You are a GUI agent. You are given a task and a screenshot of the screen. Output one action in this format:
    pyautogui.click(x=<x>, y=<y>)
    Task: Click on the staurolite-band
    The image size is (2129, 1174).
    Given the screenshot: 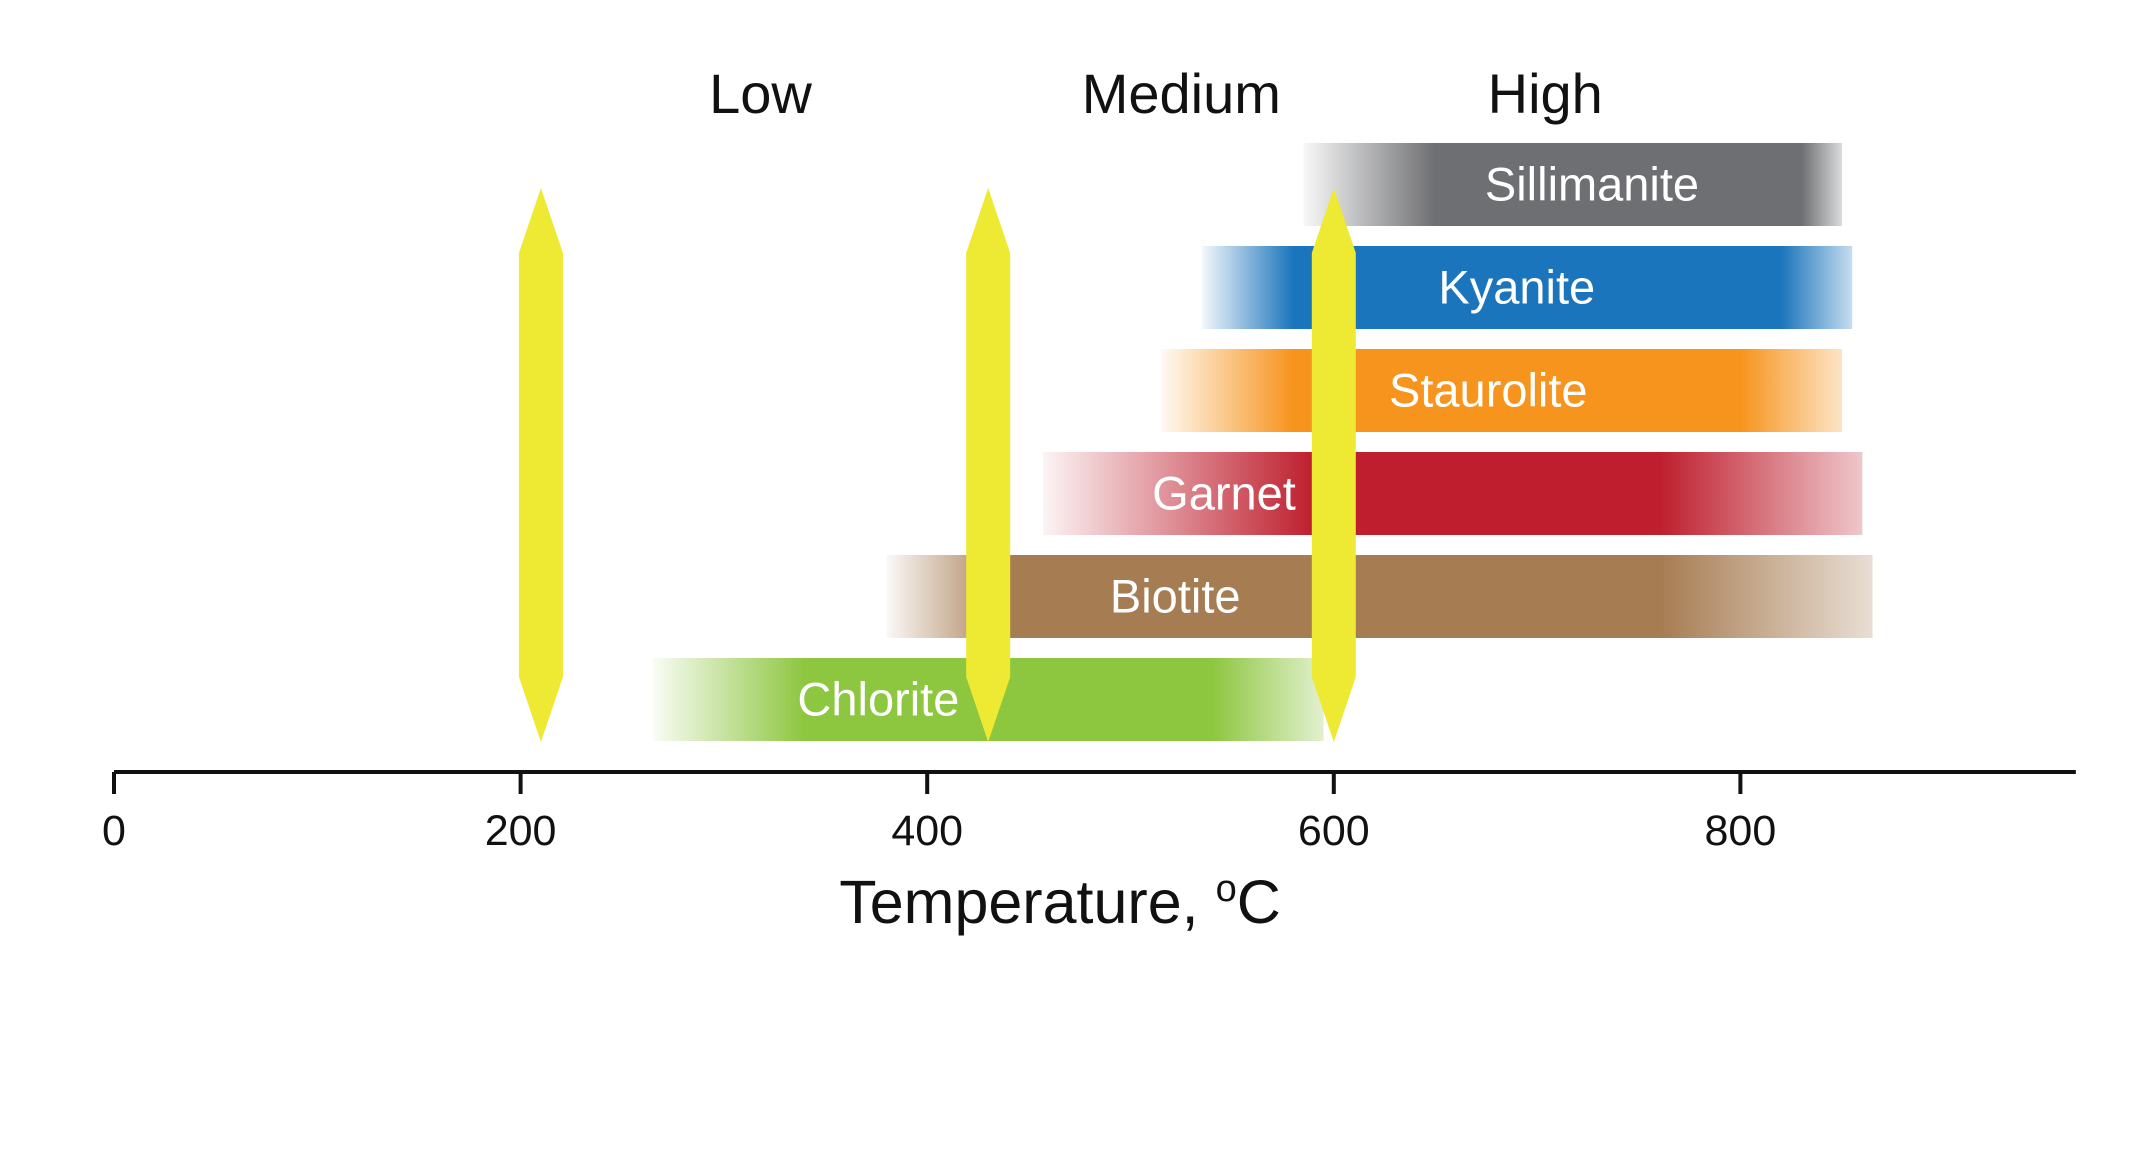 What is the action you would take?
    pyautogui.click(x=1501, y=390)
    